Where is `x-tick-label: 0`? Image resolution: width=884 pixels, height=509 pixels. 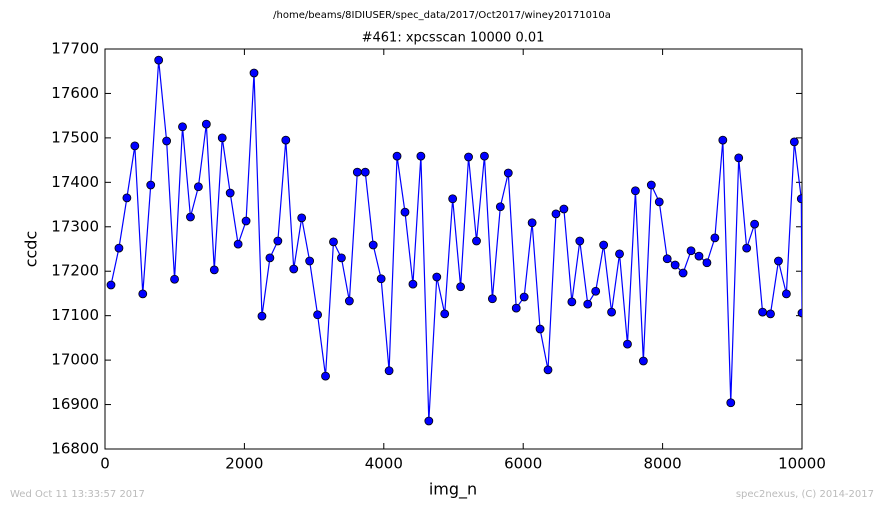
x-tick-label: 0 is located at coordinates (105, 464).